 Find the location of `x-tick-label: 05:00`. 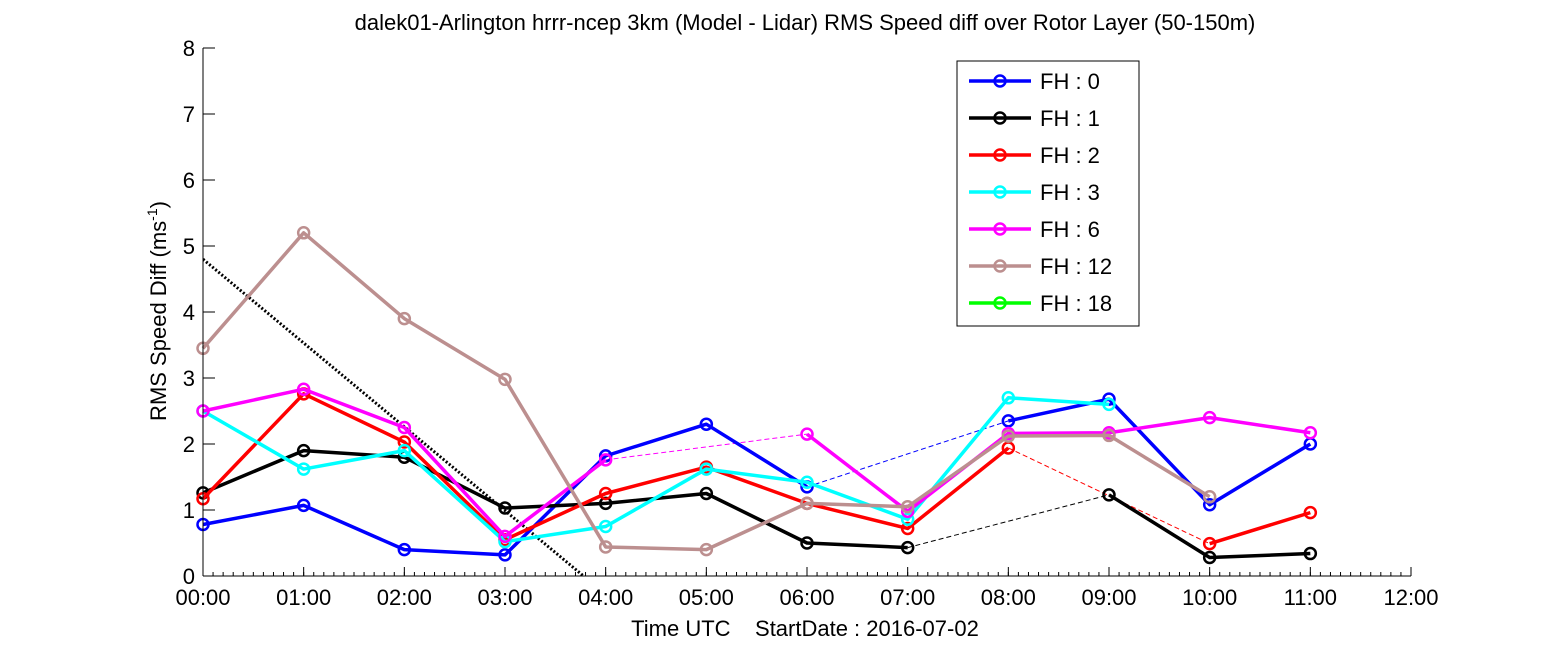

x-tick-label: 05:00 is located at coordinates (706, 597).